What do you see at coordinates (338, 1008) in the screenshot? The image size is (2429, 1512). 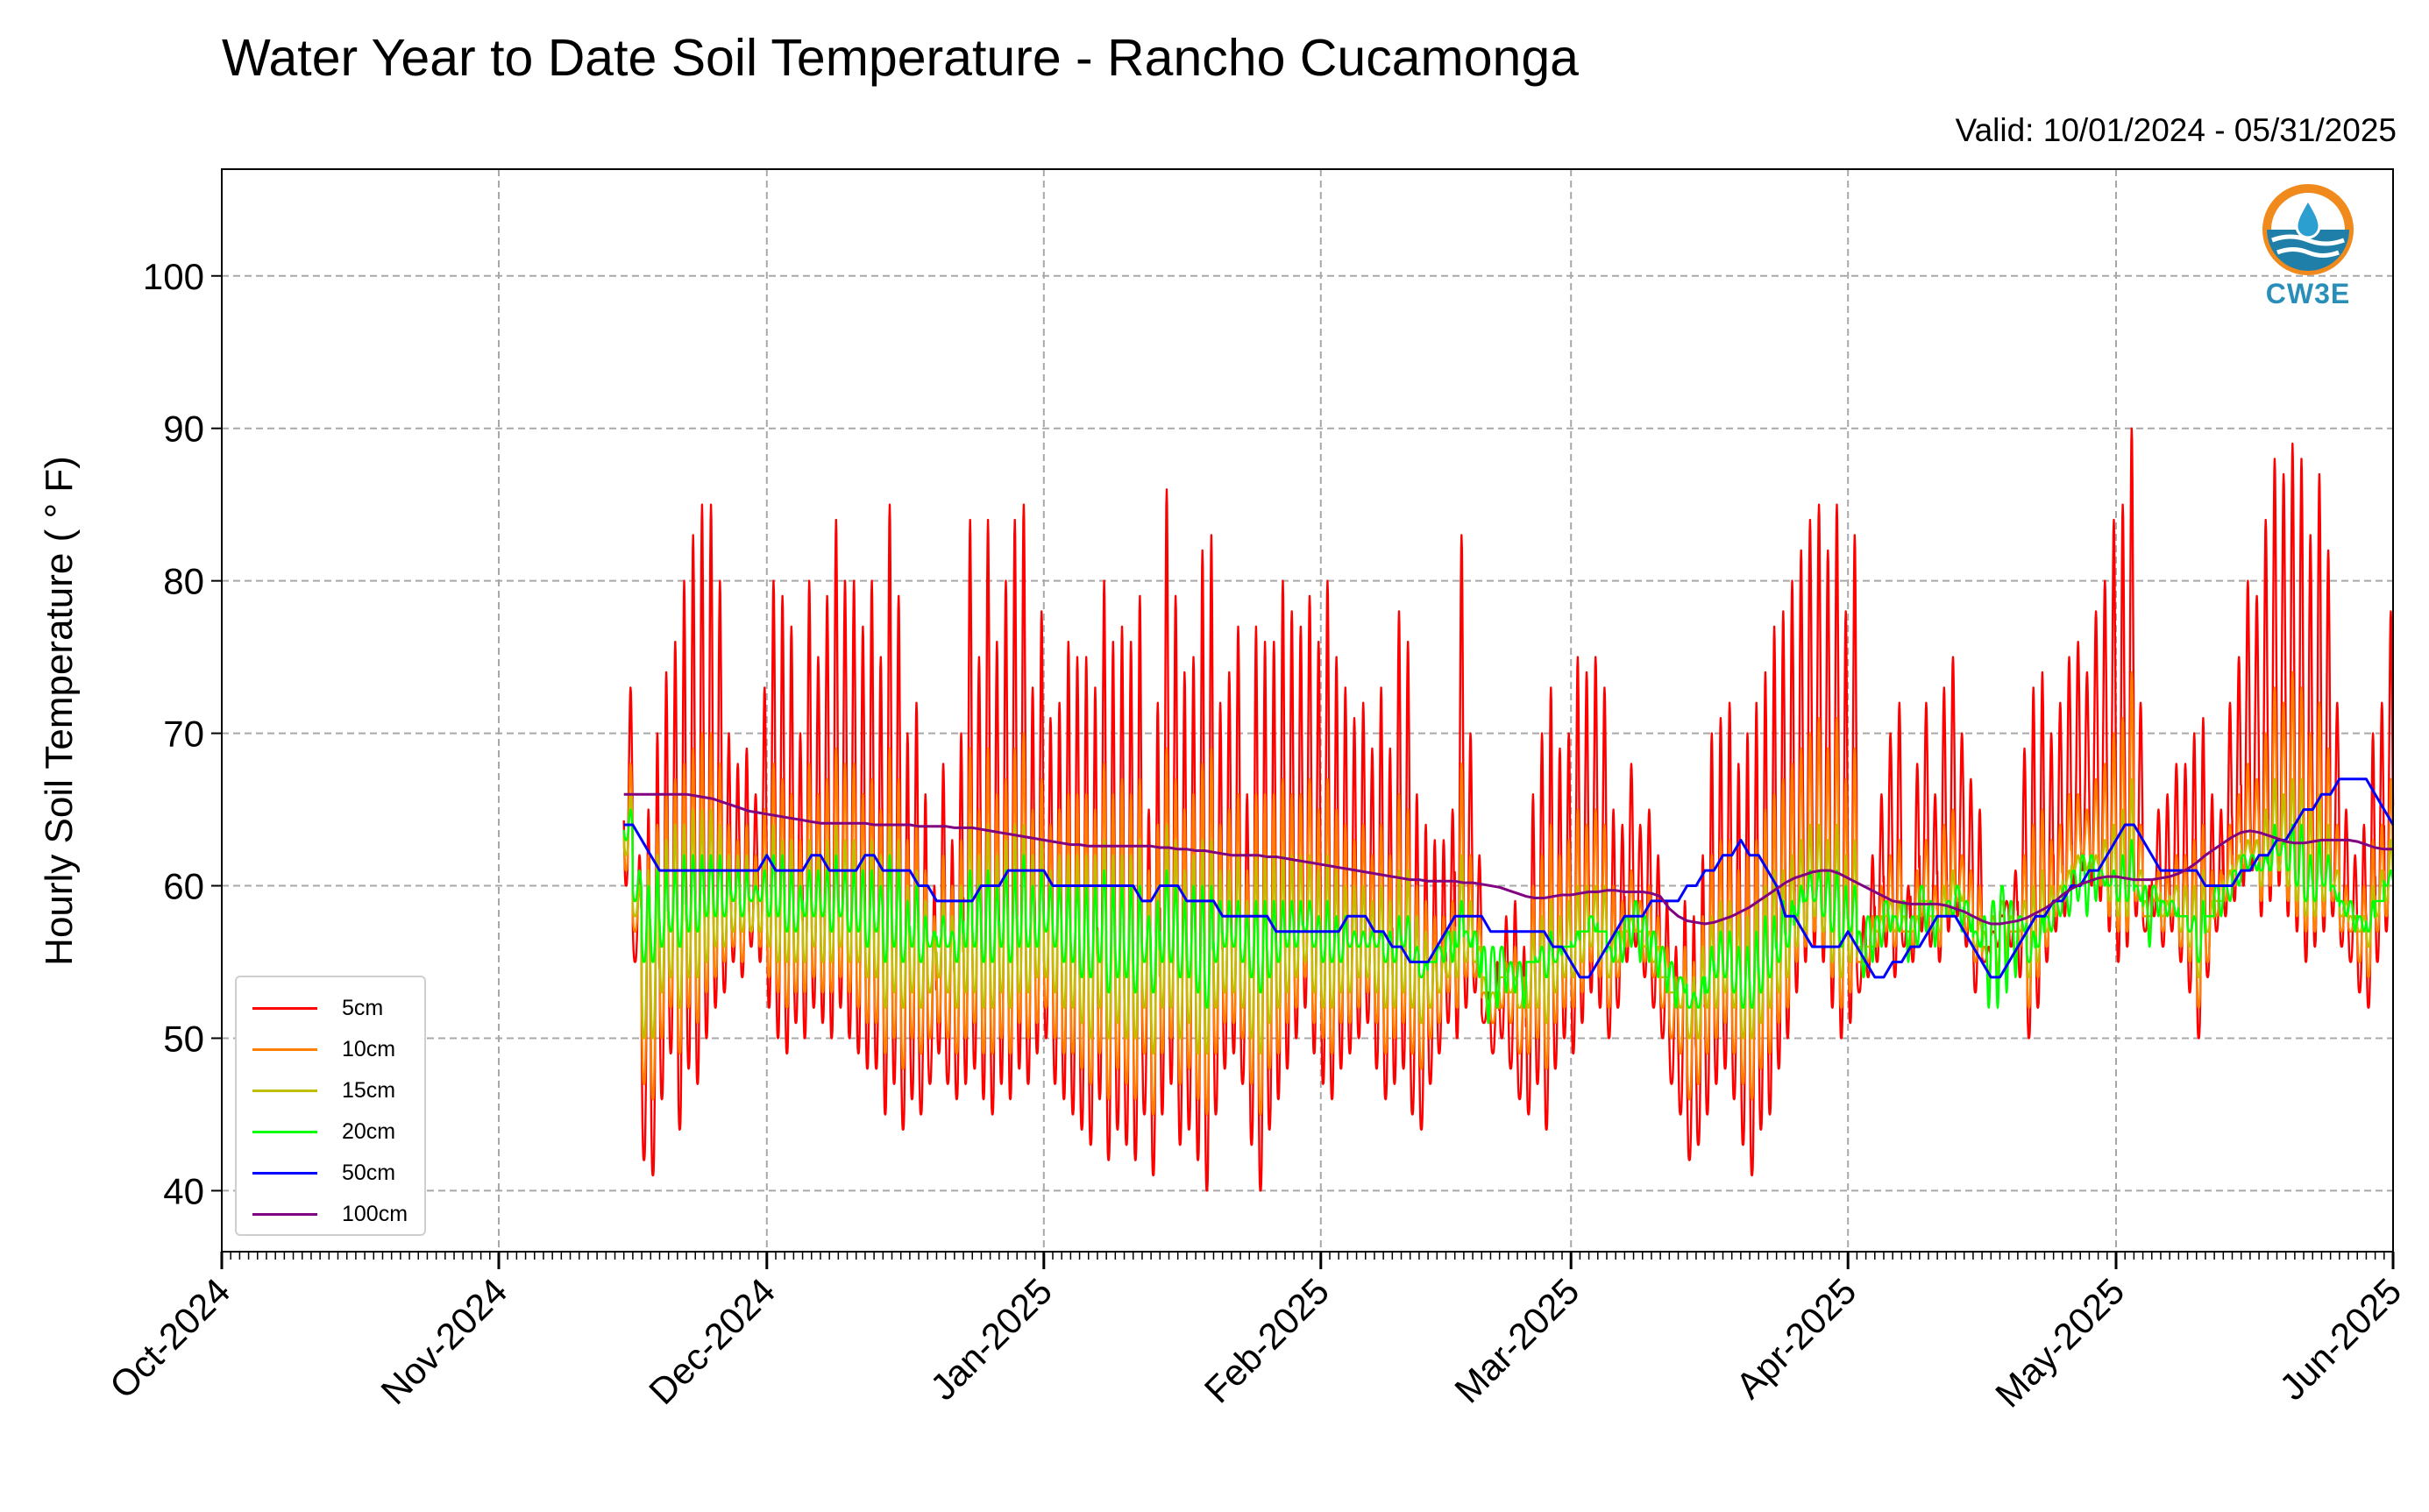 I see `legend-item-5cm: 5cm` at bounding box center [338, 1008].